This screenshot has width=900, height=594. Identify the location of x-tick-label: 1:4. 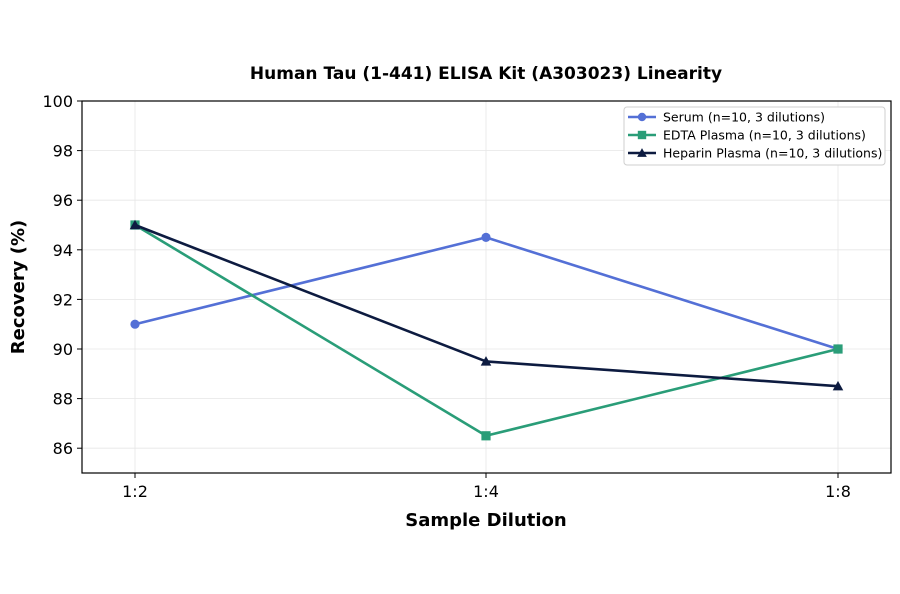
(486, 491).